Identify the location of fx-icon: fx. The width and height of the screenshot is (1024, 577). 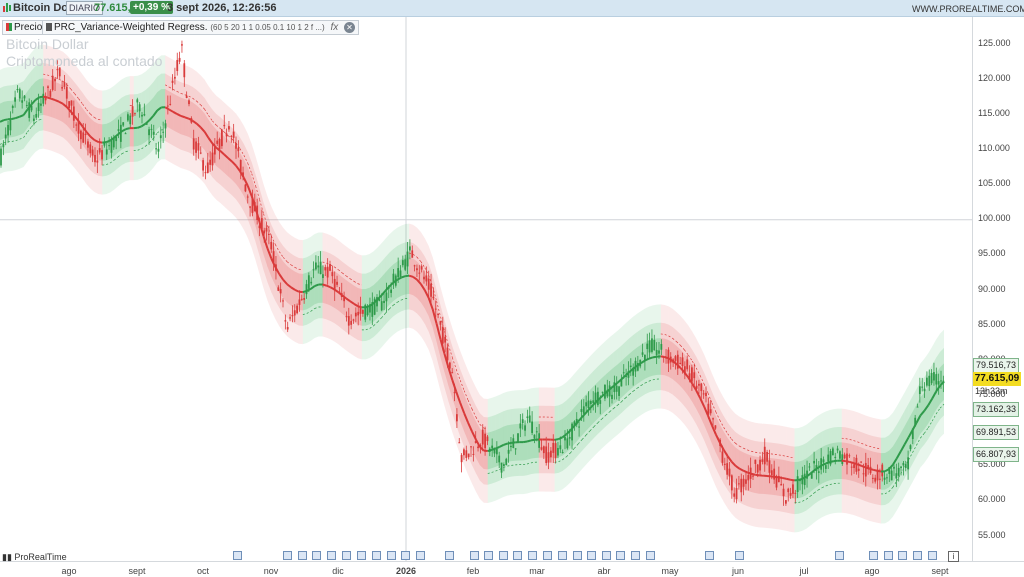
(334, 27).